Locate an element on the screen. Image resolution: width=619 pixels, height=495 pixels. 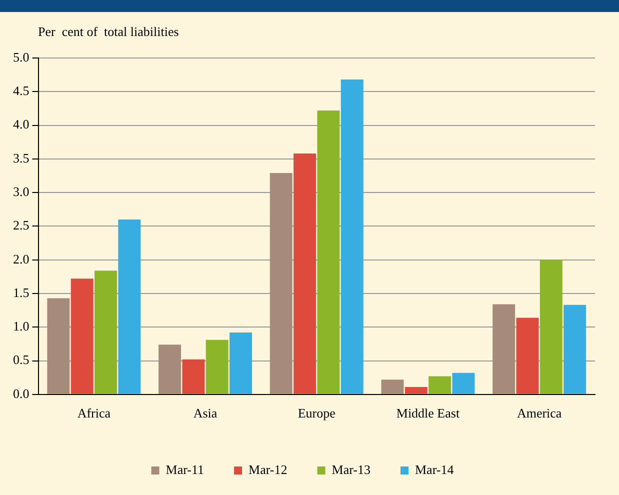
y-tick-label: 2.0 is located at coordinates (21, 258).